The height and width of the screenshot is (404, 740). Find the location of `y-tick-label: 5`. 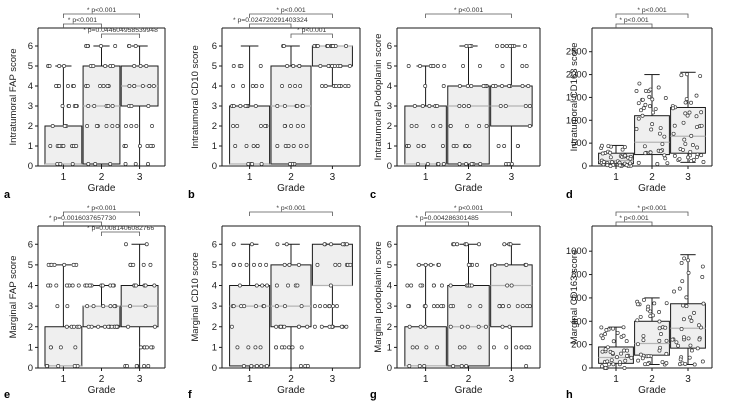

y-tick-label: 5 is located at coordinates (214, 66).